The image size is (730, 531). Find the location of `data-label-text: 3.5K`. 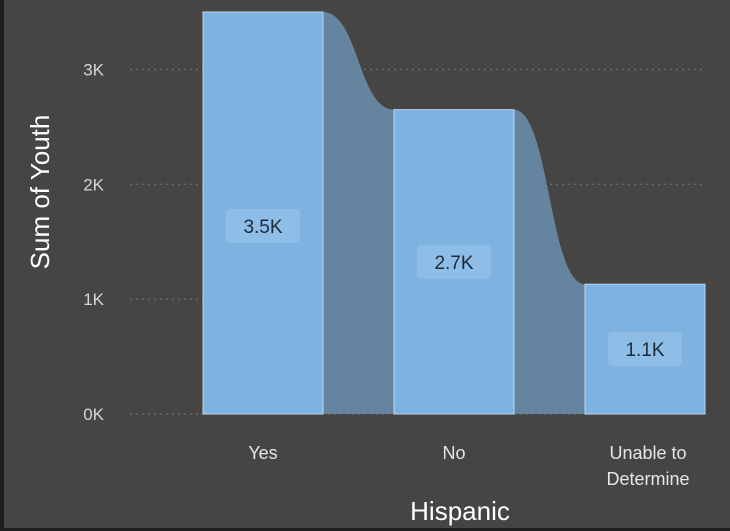

data-label-text: 3.5K is located at coordinates (262, 227).